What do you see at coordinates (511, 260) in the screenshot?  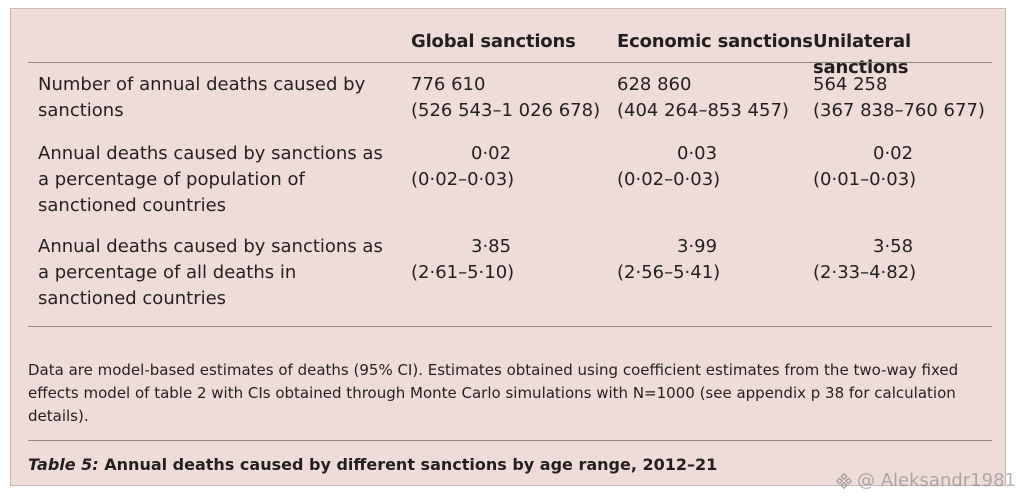 I see `cell-r3-global: 3·85 (2·61–5·10)` at bounding box center [511, 260].